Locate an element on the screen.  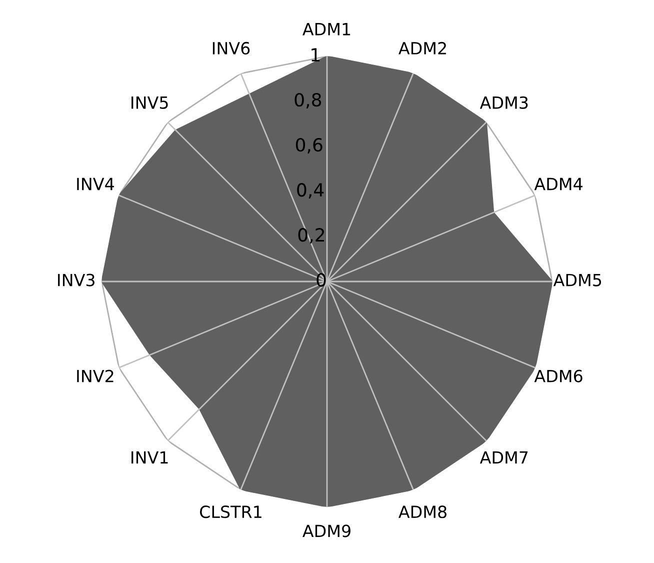
y-tick-label: 0 is located at coordinates (321, 280).